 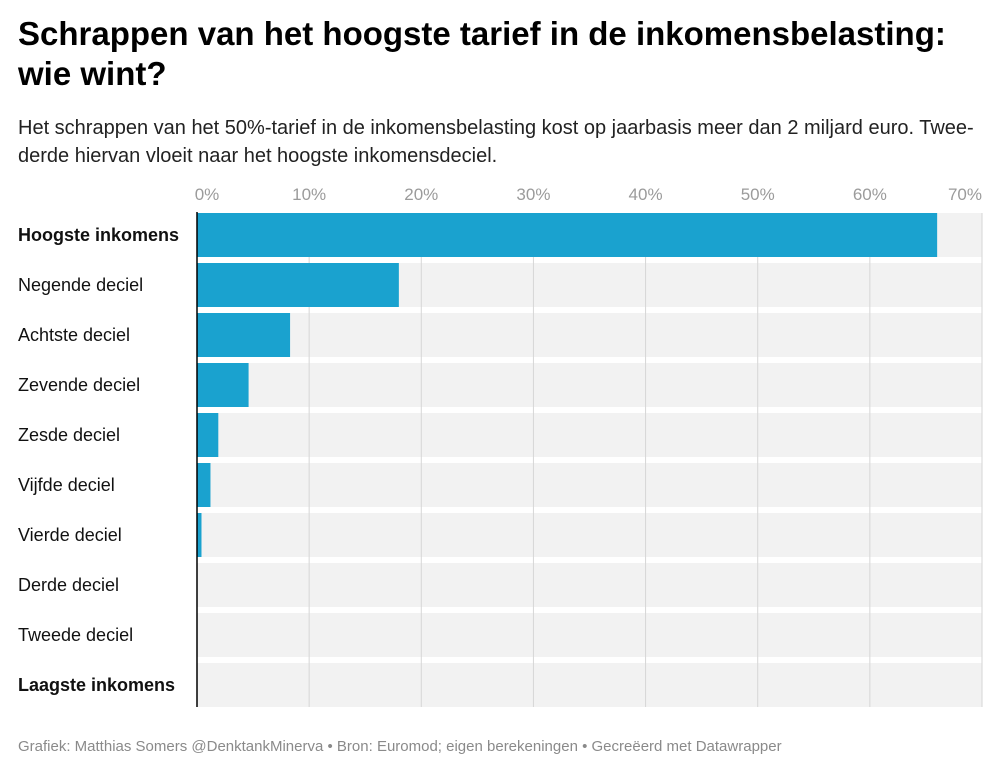 I want to click on category-label: Hoogste inkomens, so click(x=98, y=235).